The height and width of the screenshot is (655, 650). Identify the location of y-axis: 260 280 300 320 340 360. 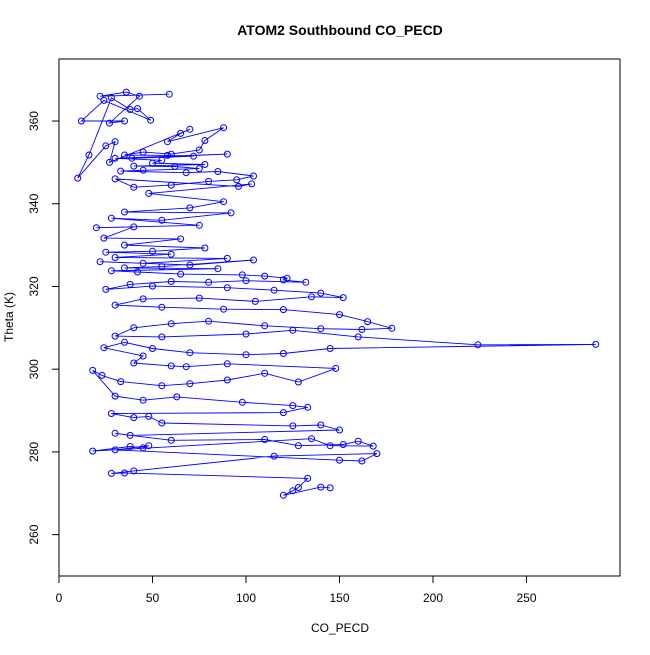
(43, 328).